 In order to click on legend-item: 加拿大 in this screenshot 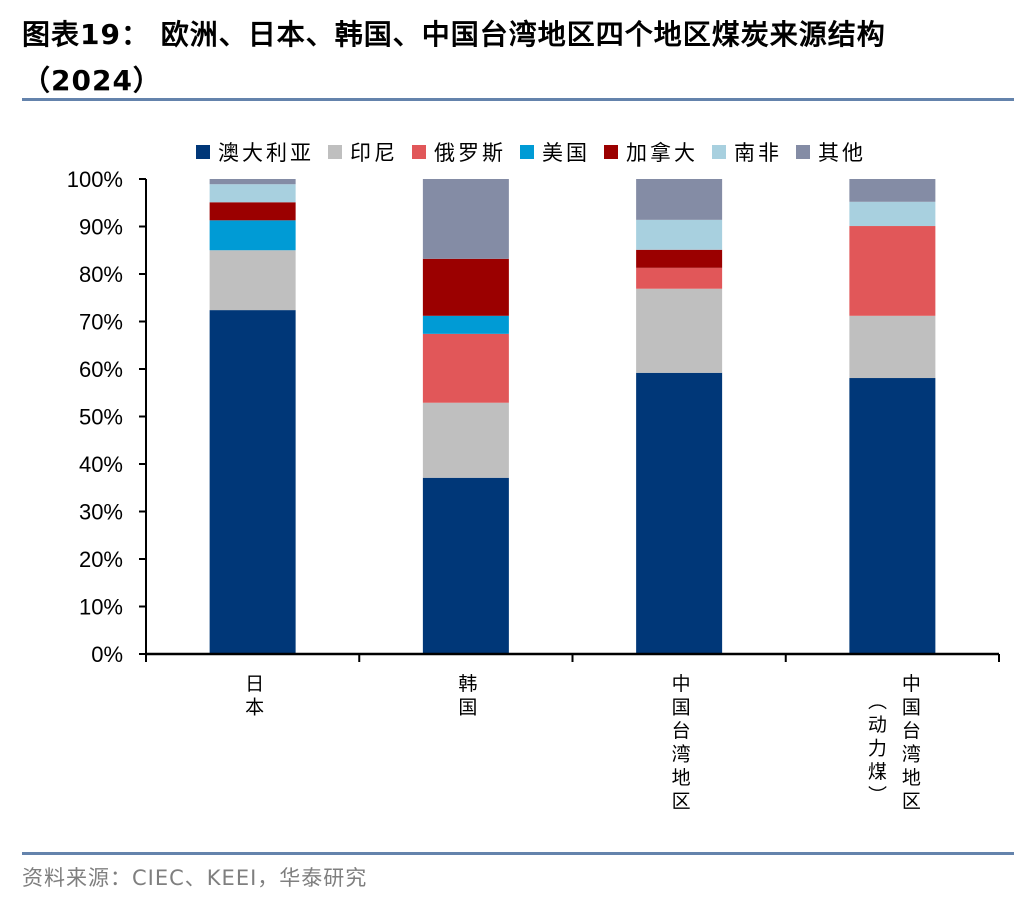, I will do `click(651, 153)`.